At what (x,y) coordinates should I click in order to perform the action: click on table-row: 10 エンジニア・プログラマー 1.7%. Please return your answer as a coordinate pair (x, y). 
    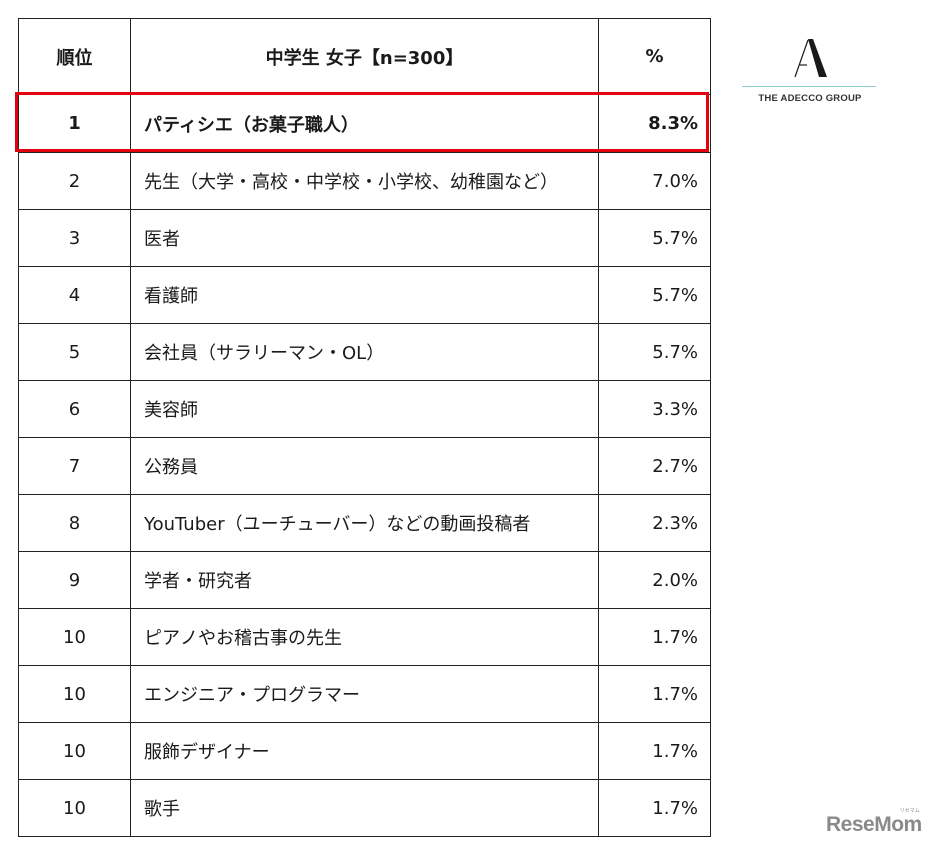
    Looking at the image, I should click on (364, 694).